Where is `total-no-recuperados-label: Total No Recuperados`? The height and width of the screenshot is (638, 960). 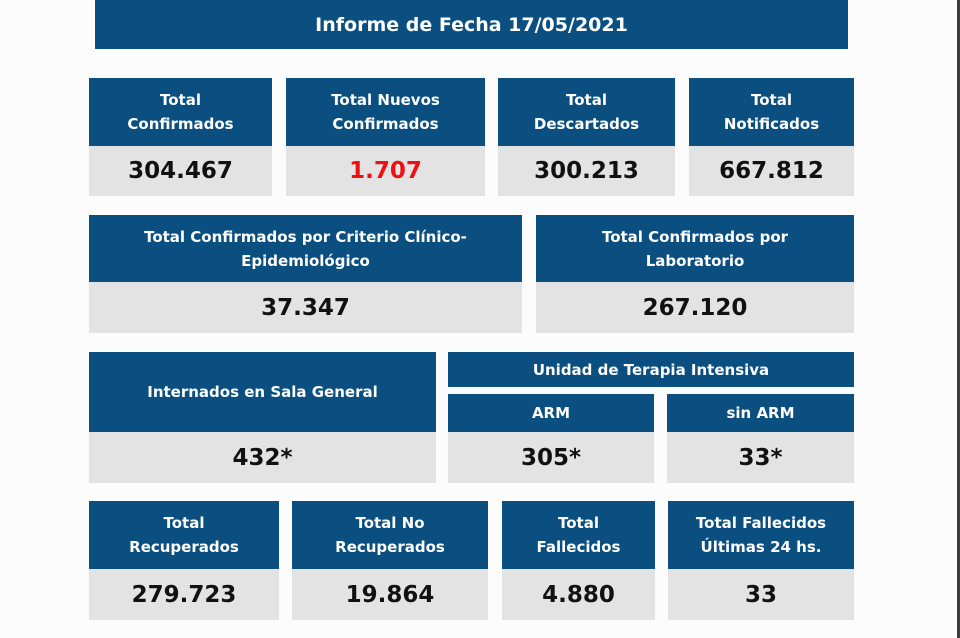
total-no-recuperados-label: Total No Recuperados is located at coordinates (390, 535).